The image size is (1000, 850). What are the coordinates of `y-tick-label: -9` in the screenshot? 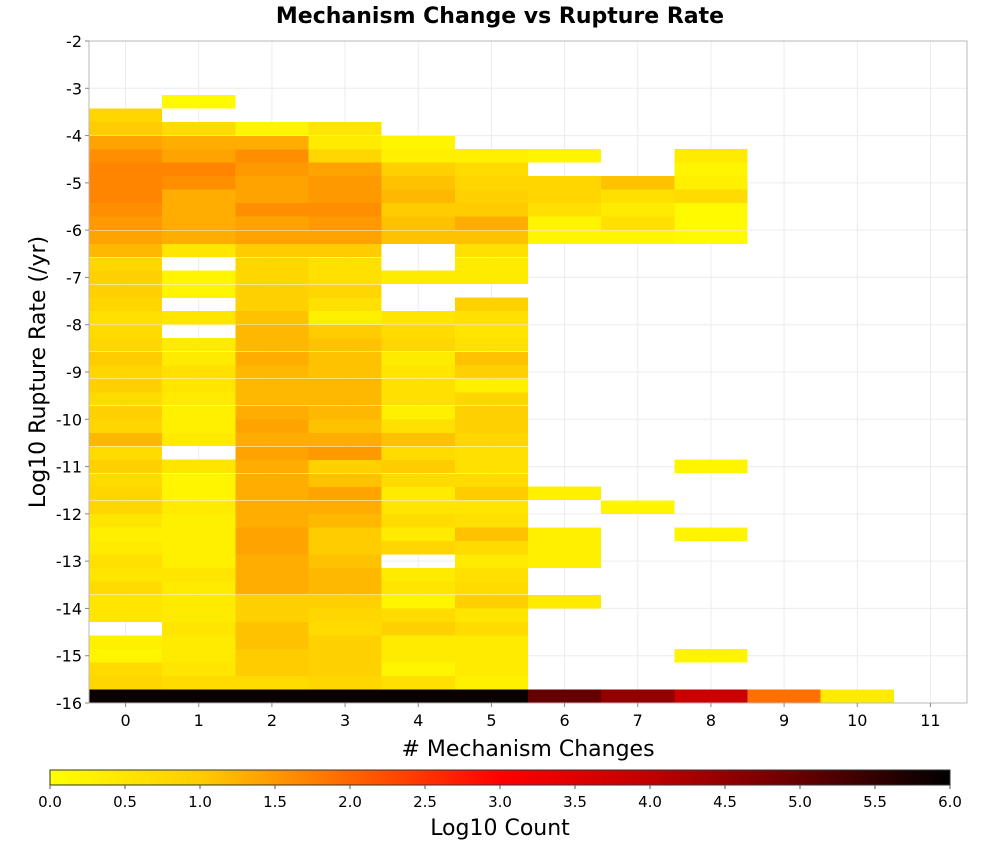 It's located at (74, 372).